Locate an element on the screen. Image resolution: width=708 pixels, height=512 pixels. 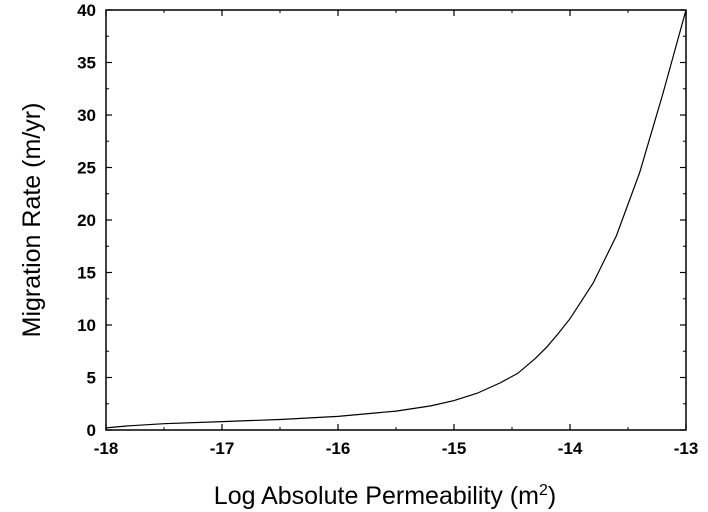
x-tick-label: -17 is located at coordinates (222, 448).